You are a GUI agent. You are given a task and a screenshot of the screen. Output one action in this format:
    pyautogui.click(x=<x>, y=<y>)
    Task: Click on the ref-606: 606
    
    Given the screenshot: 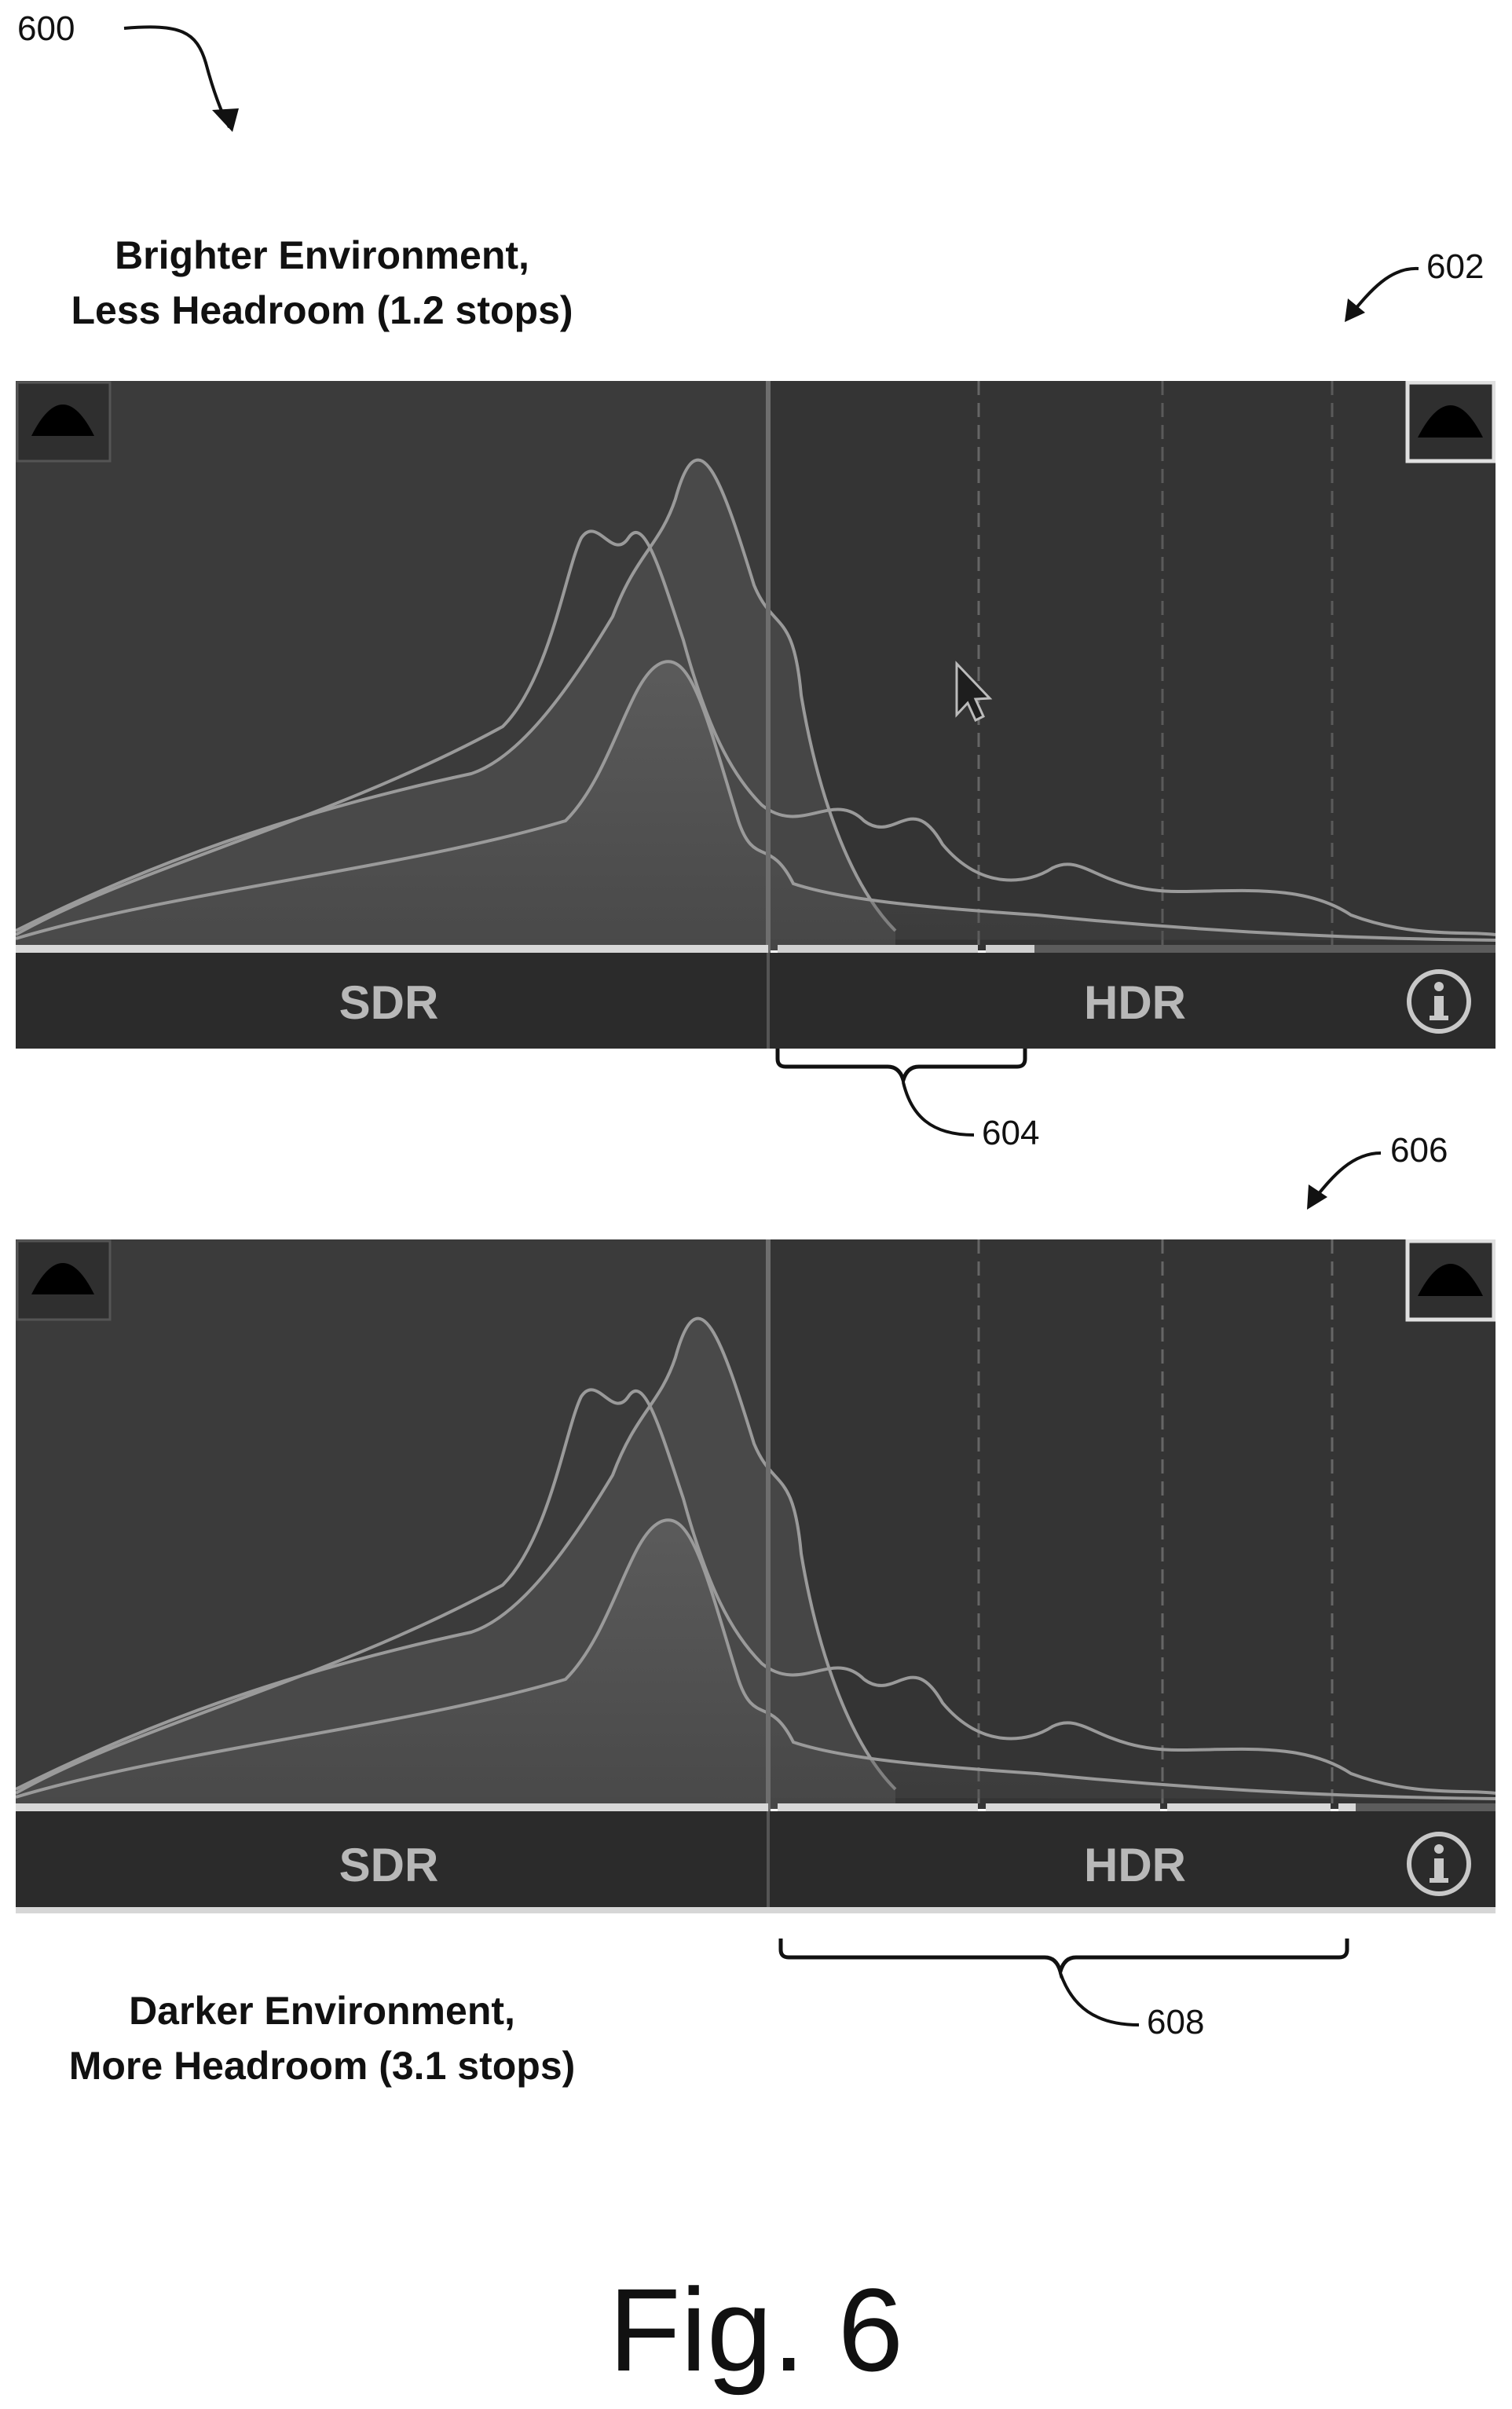 What is the action you would take?
    pyautogui.click(x=1419, y=1150)
    